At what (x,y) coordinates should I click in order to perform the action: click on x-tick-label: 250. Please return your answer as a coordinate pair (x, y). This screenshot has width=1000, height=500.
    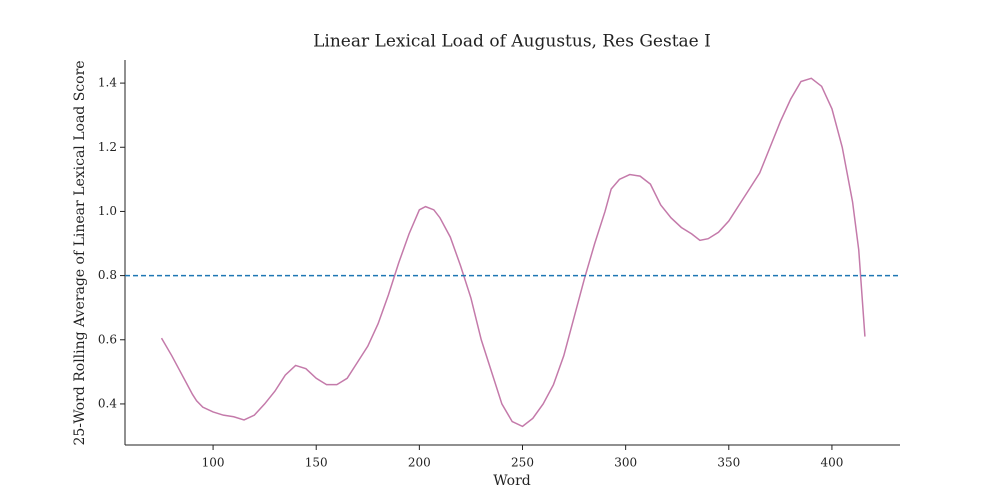
    Looking at the image, I should click on (522, 463).